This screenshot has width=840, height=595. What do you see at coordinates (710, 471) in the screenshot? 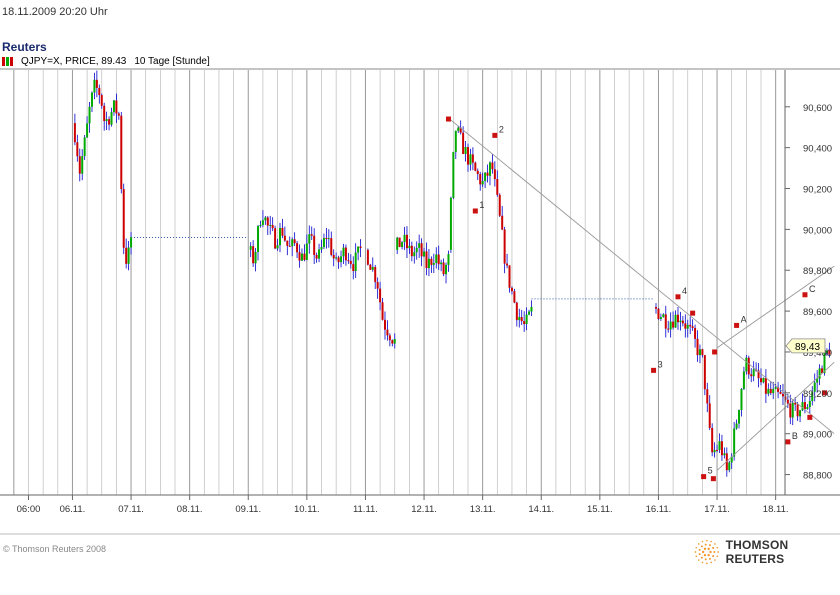
I see `wave-label: 5` at bounding box center [710, 471].